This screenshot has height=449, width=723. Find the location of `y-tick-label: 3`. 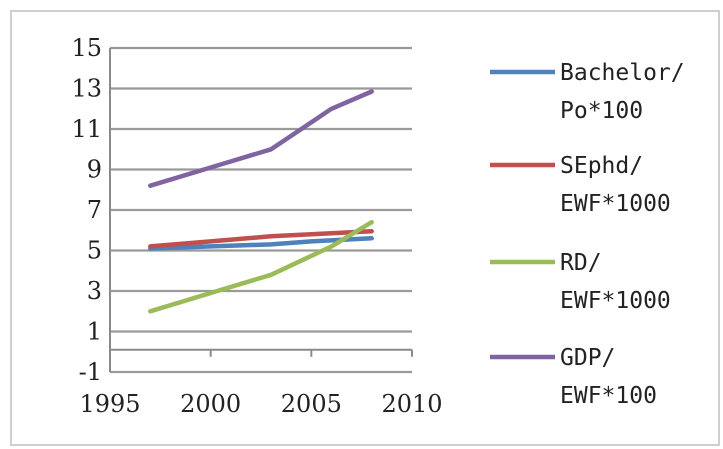

y-tick-label: 3 is located at coordinates (94, 291).